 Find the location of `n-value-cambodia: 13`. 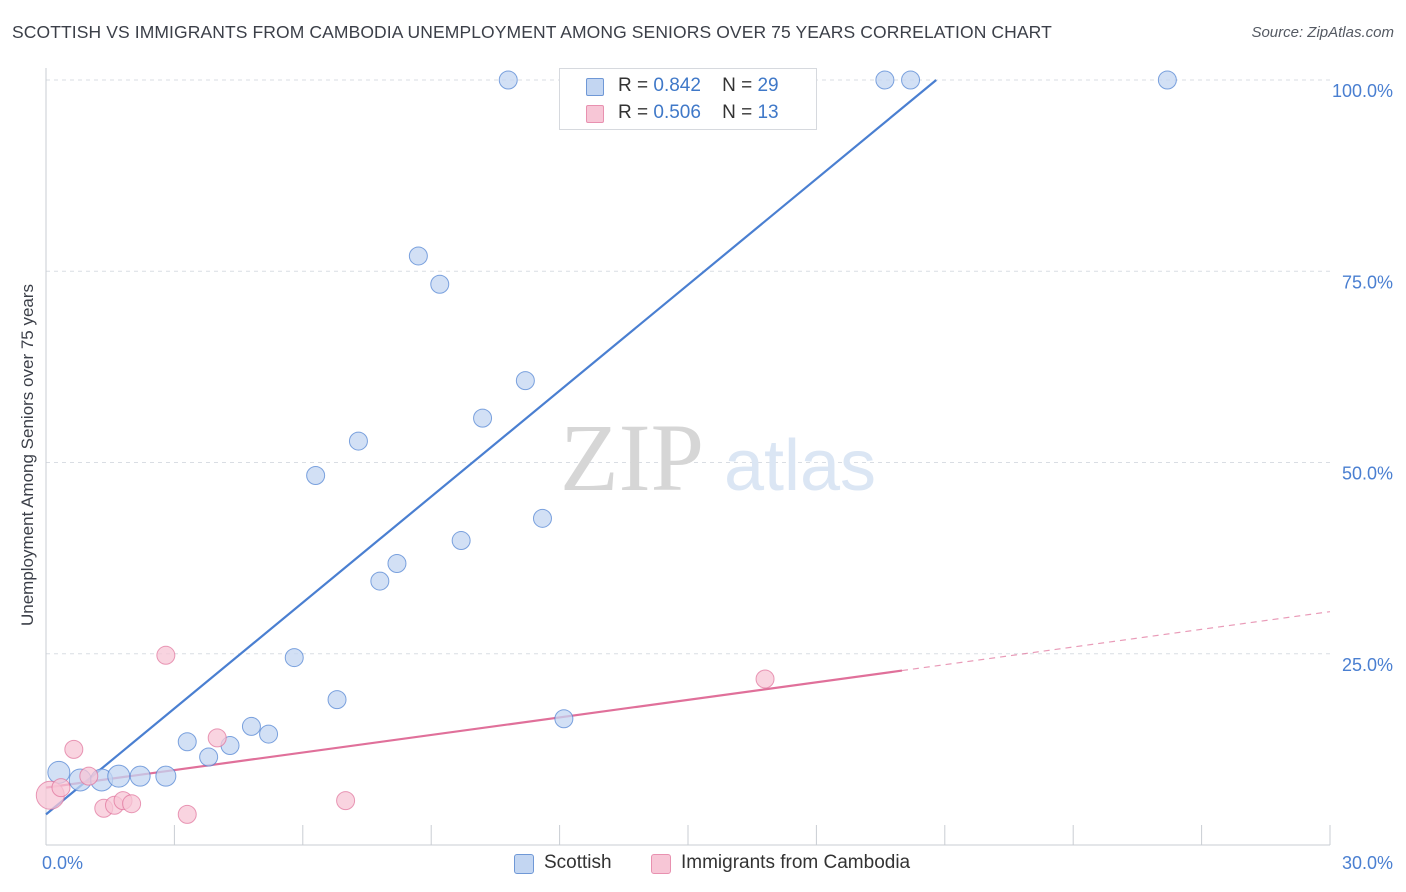

n-value-cambodia: 13 is located at coordinates (768, 112).